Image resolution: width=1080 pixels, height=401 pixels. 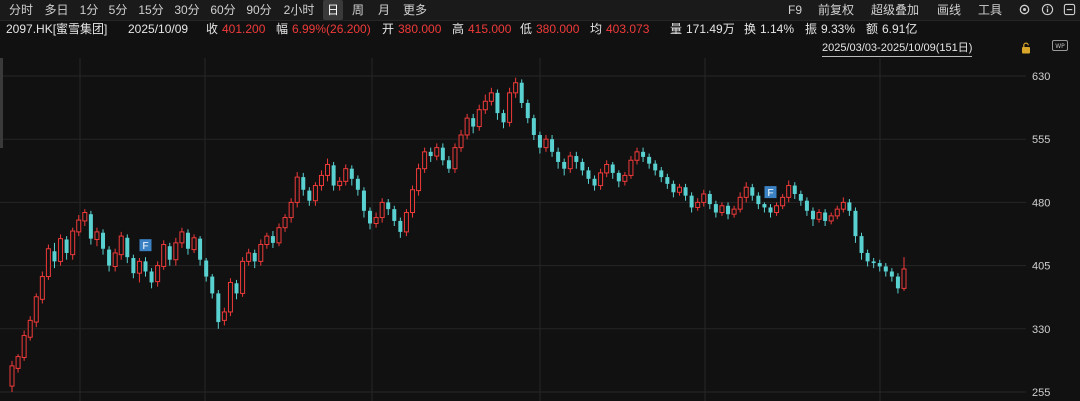 What do you see at coordinates (628, 29) in the screenshot?
I see `avg-value: 403.073` at bounding box center [628, 29].